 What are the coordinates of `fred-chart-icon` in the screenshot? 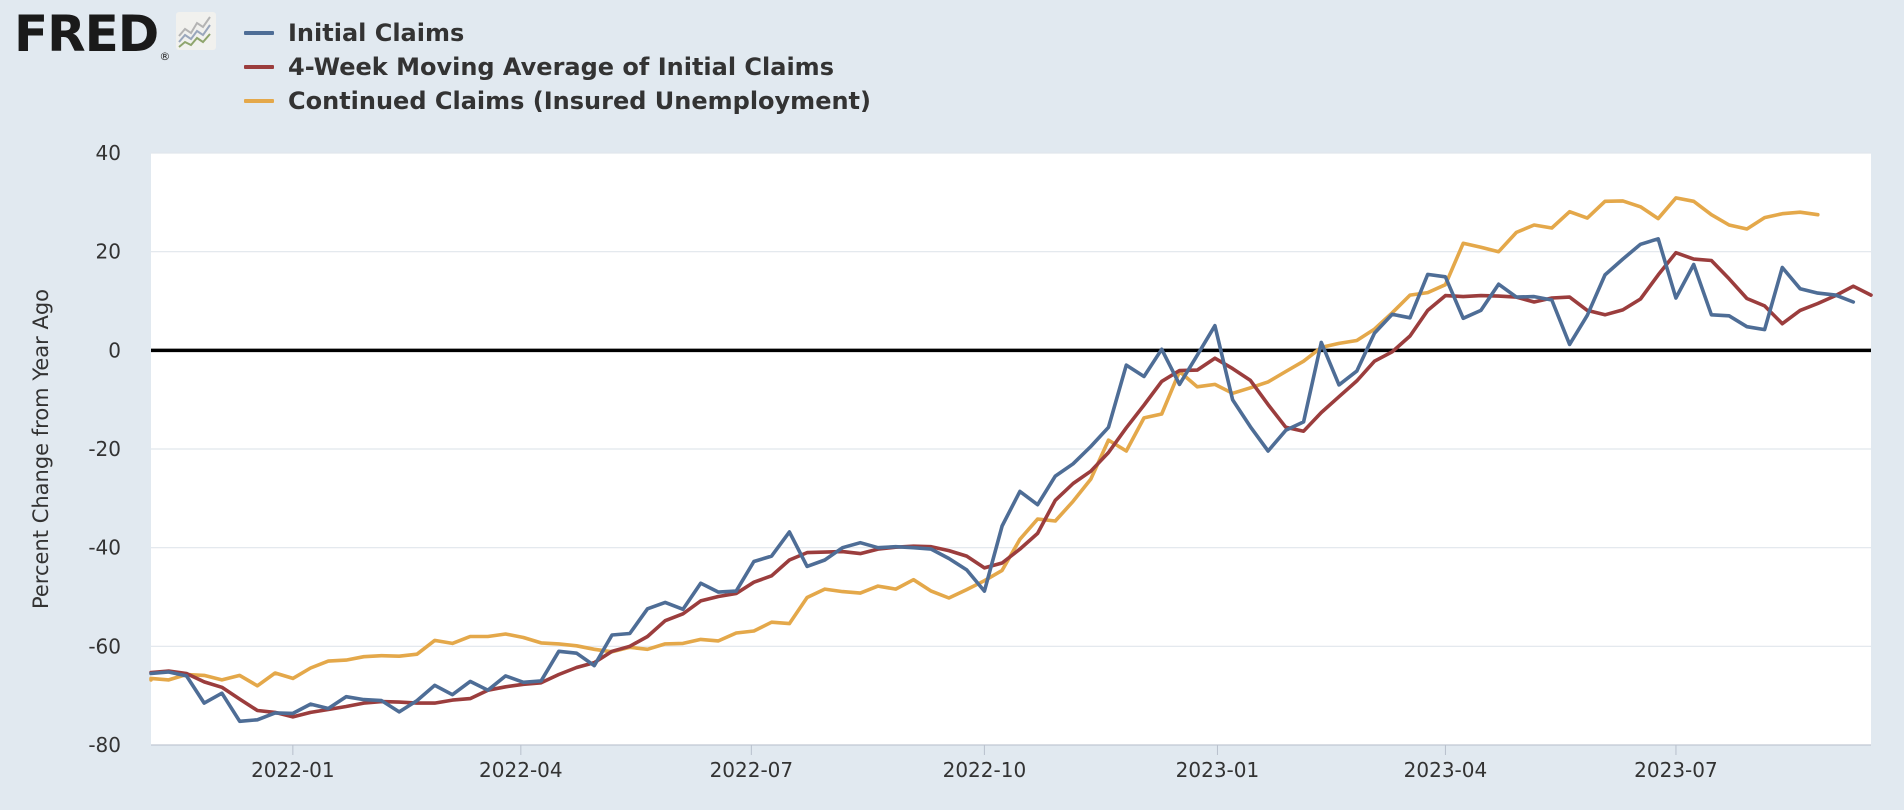 It's located at (196, 33).